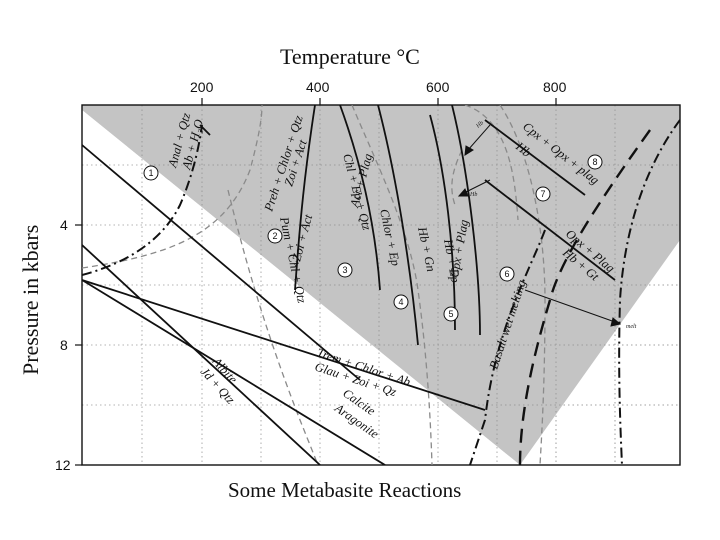 The image size is (720, 540). Describe the element at coordinates (550, 230) in the screenshot. I see `opx-plag-line` at that location.